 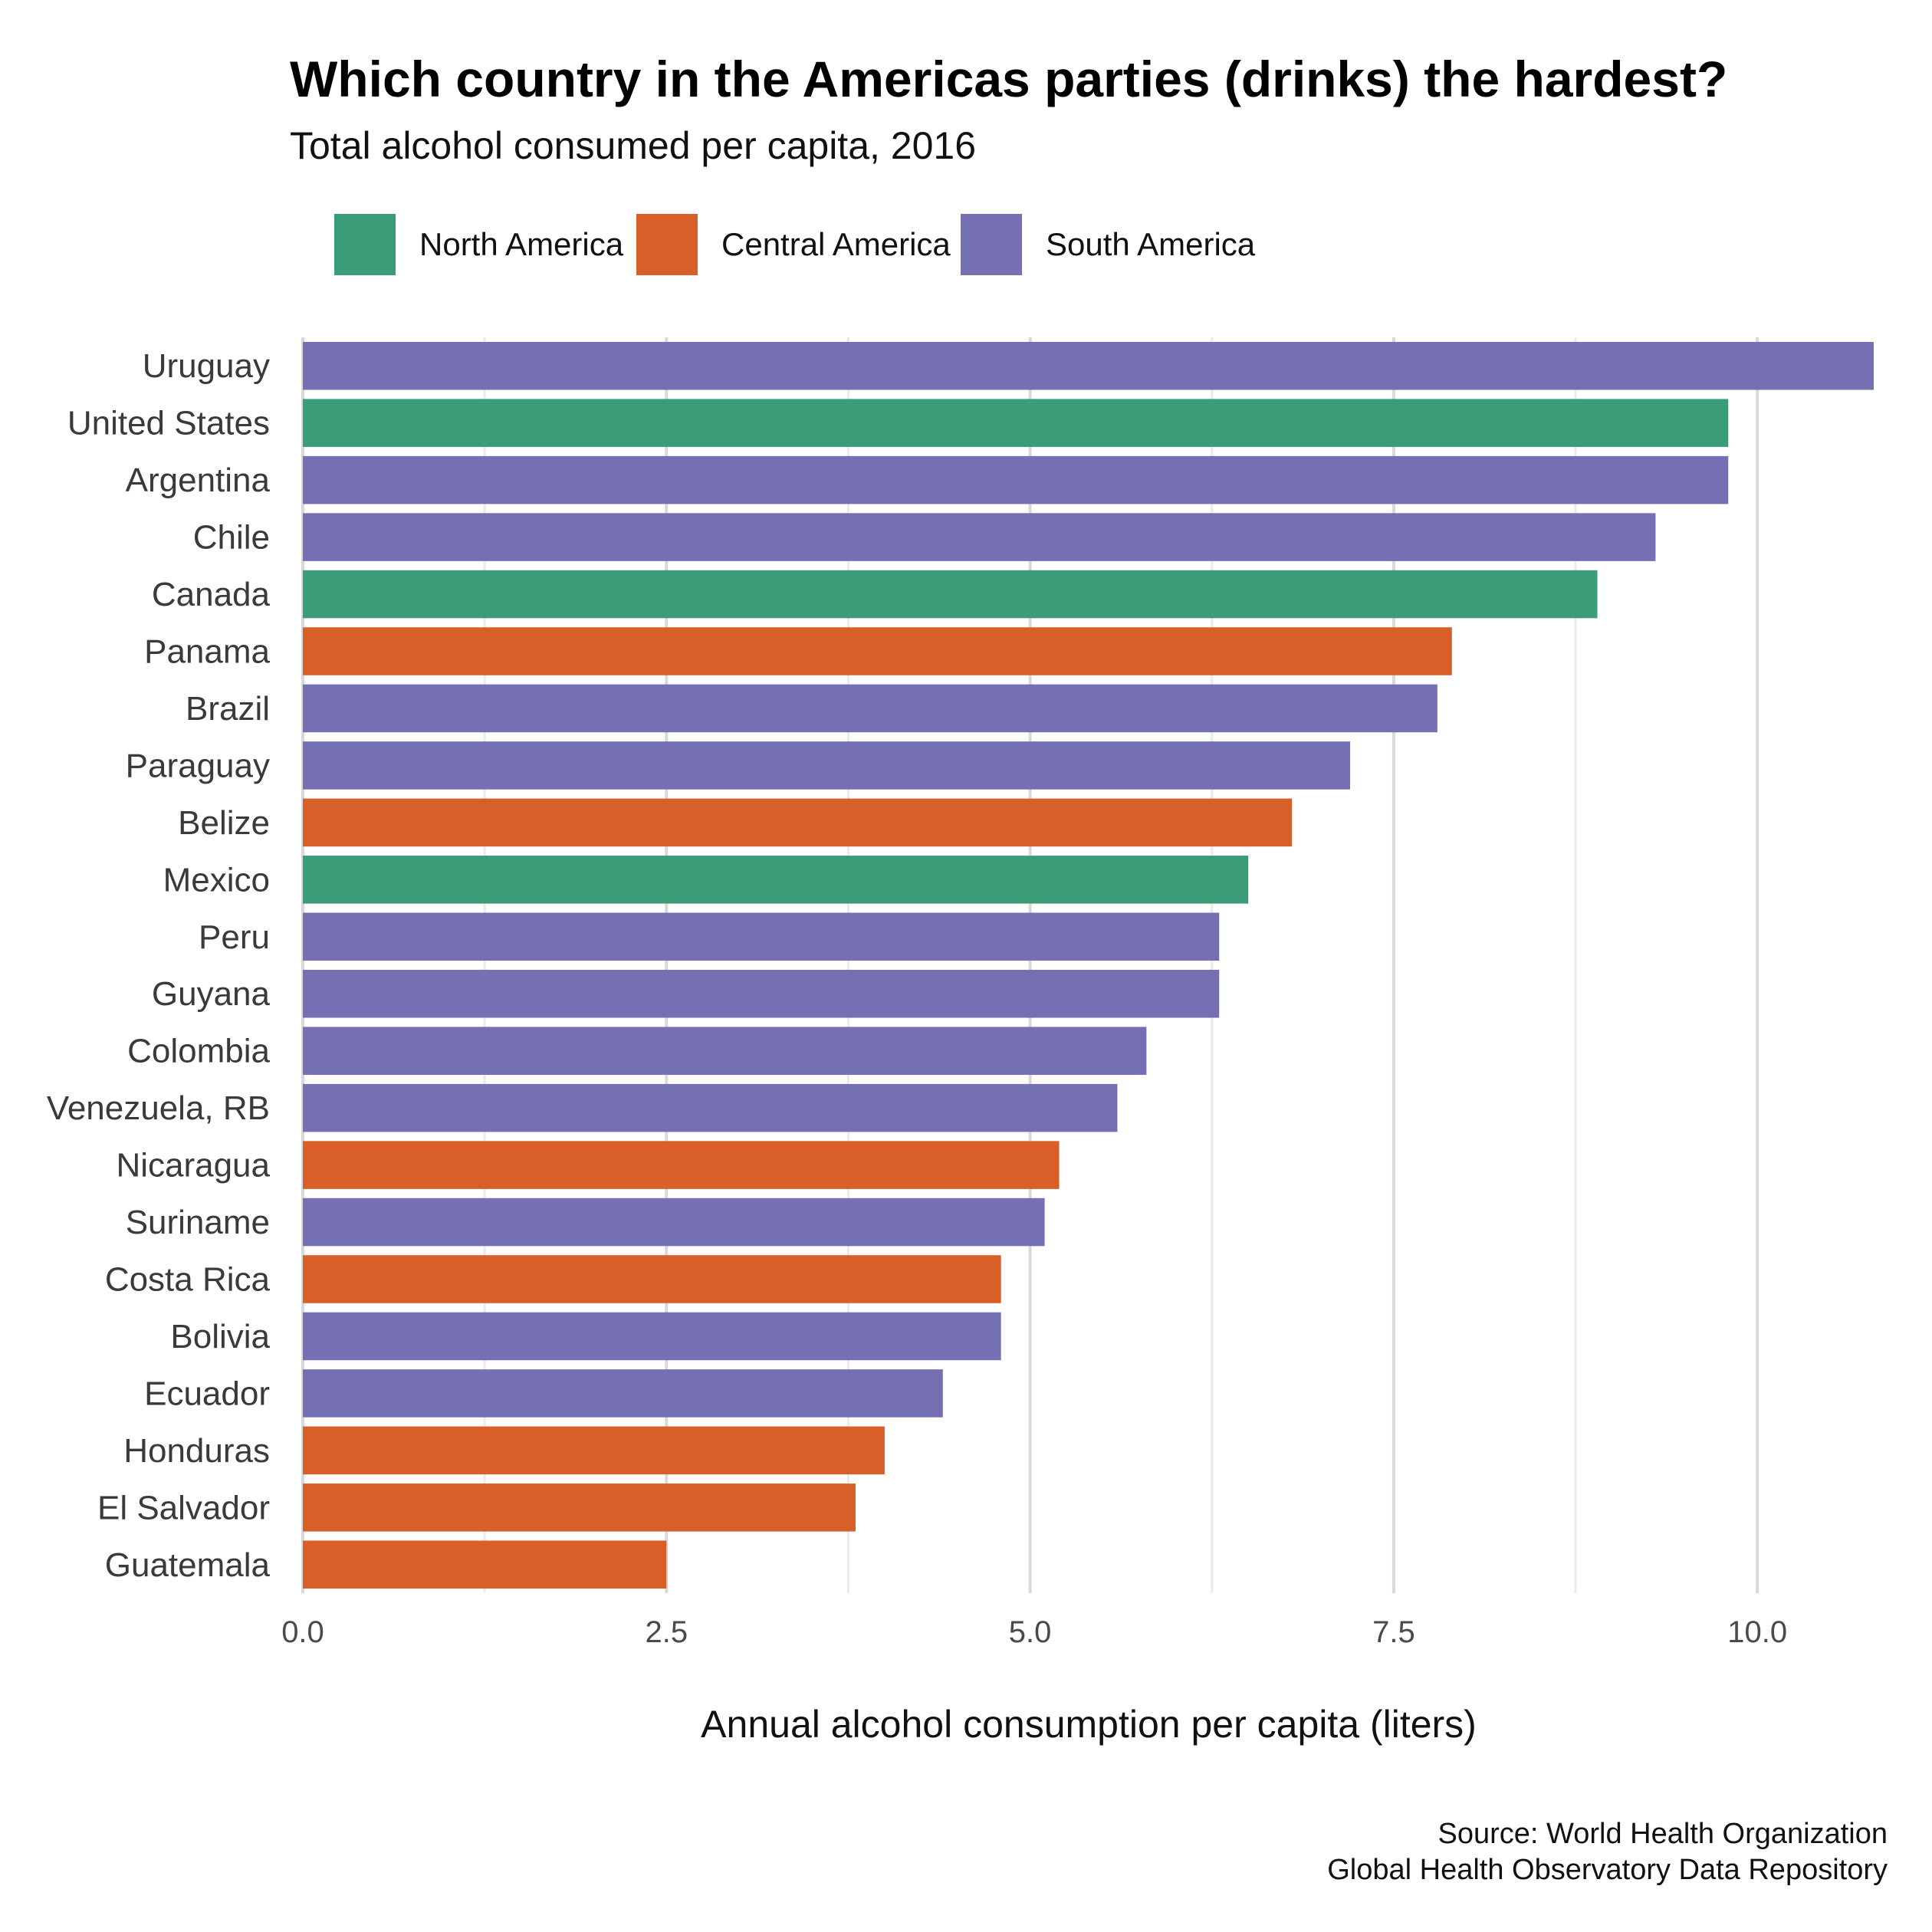 I want to click on bar-chile, so click(x=980, y=537).